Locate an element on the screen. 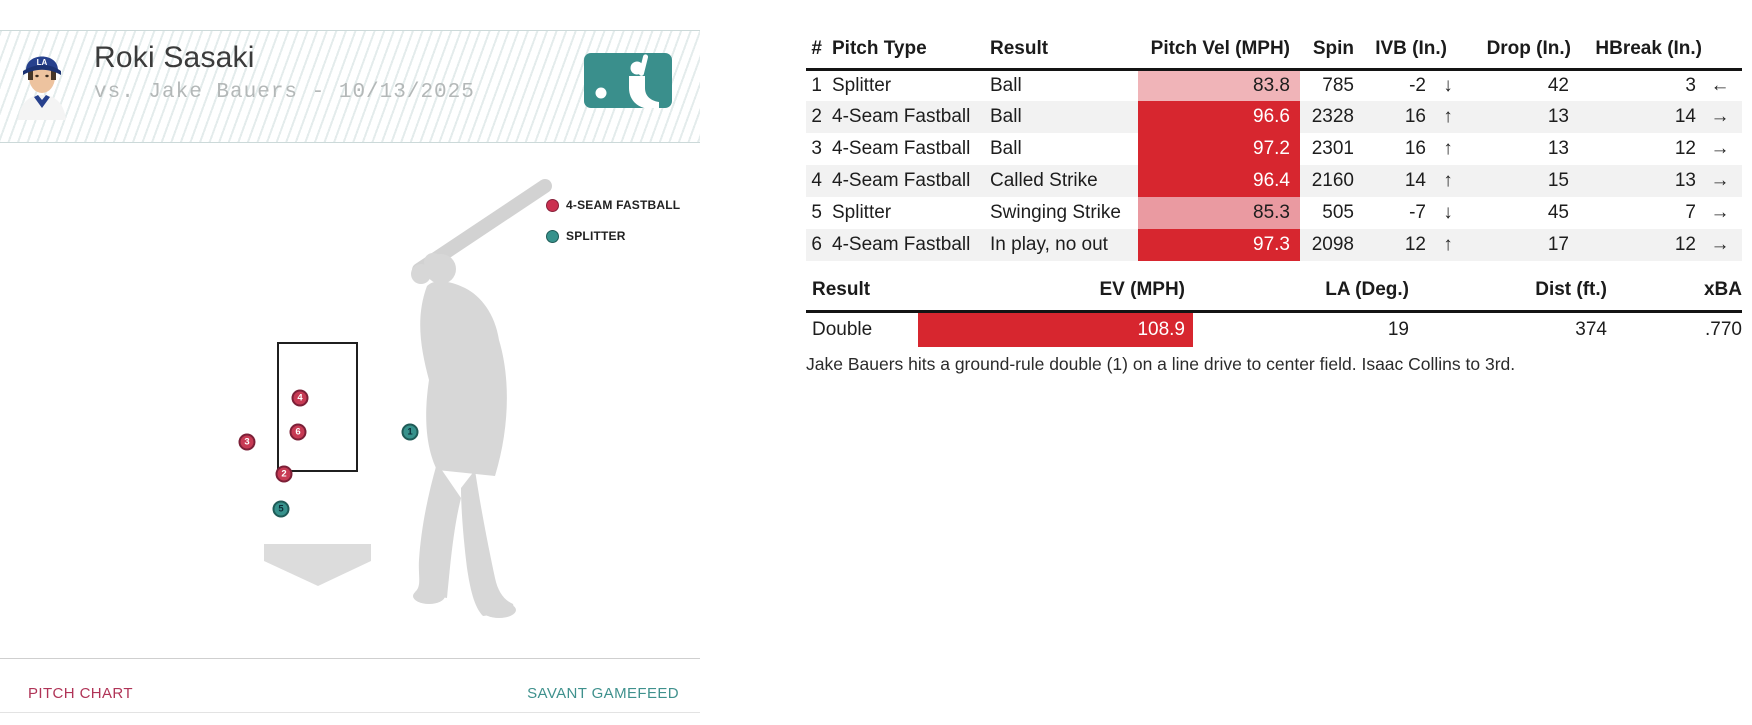 The height and width of the screenshot is (725, 1752). pitch-marker-number: 6 is located at coordinates (298, 432).